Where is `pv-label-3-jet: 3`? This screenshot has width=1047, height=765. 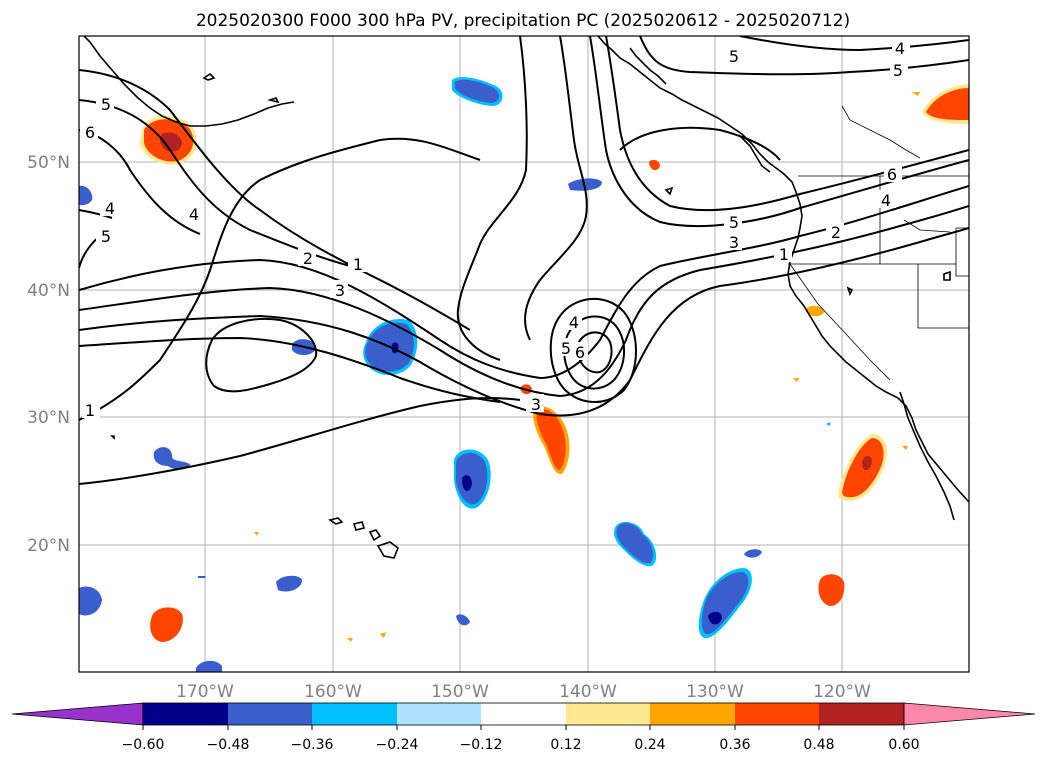
pv-label-3-jet: 3 is located at coordinates (734, 242).